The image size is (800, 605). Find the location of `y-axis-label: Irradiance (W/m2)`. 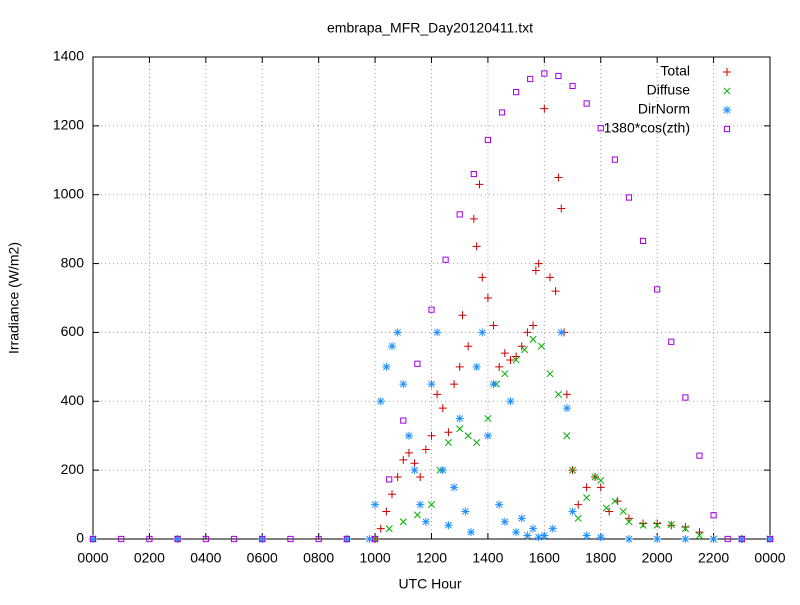

y-axis-label: Irradiance (W/m2) is located at coordinates (14, 298).